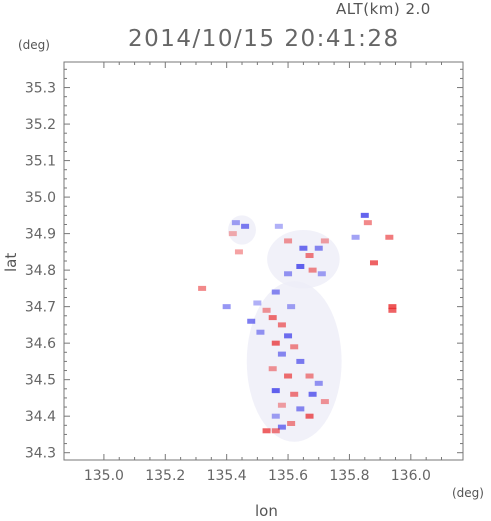 The height and width of the screenshot is (521, 491). Describe the element at coordinates (104, 476) in the screenshot. I see `x-tick-label: 135.0` at that location.